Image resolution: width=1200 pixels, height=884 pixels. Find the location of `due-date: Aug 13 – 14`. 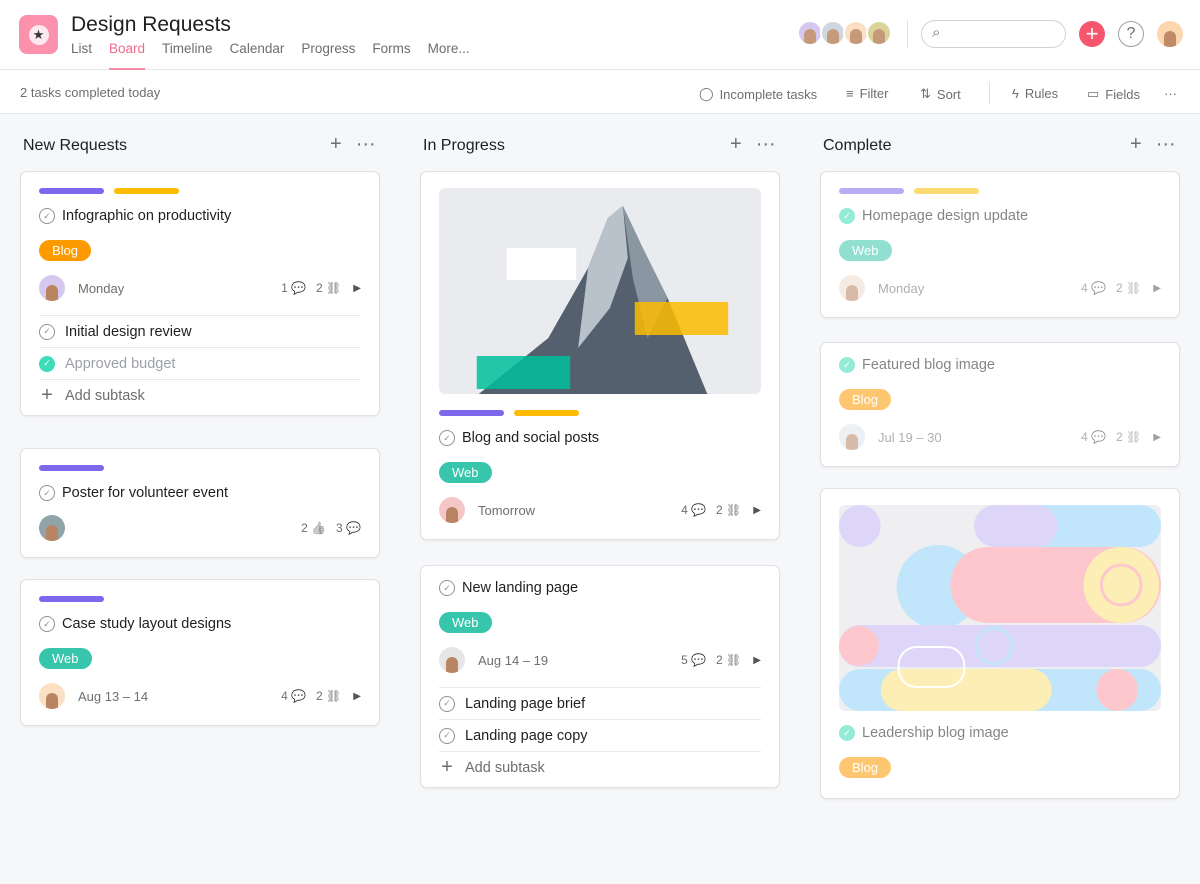

due-date: Aug 13 – 14 is located at coordinates (113, 696).